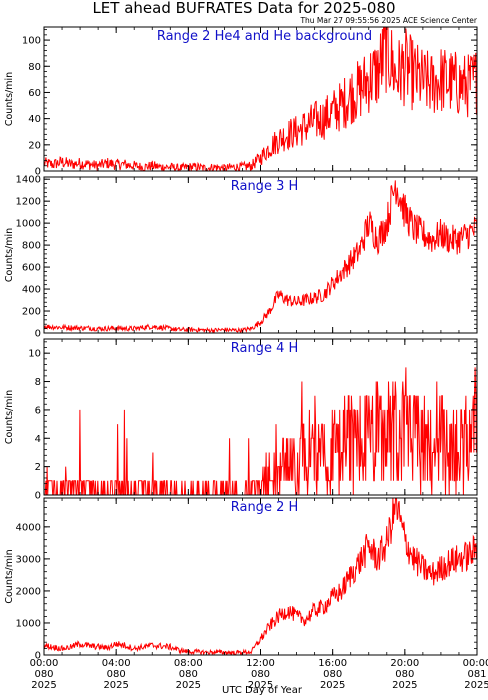 The width and height of the screenshot is (488, 700). Describe the element at coordinates (188, 663) in the screenshot. I see `x-tick-label-time: 08:00` at that location.